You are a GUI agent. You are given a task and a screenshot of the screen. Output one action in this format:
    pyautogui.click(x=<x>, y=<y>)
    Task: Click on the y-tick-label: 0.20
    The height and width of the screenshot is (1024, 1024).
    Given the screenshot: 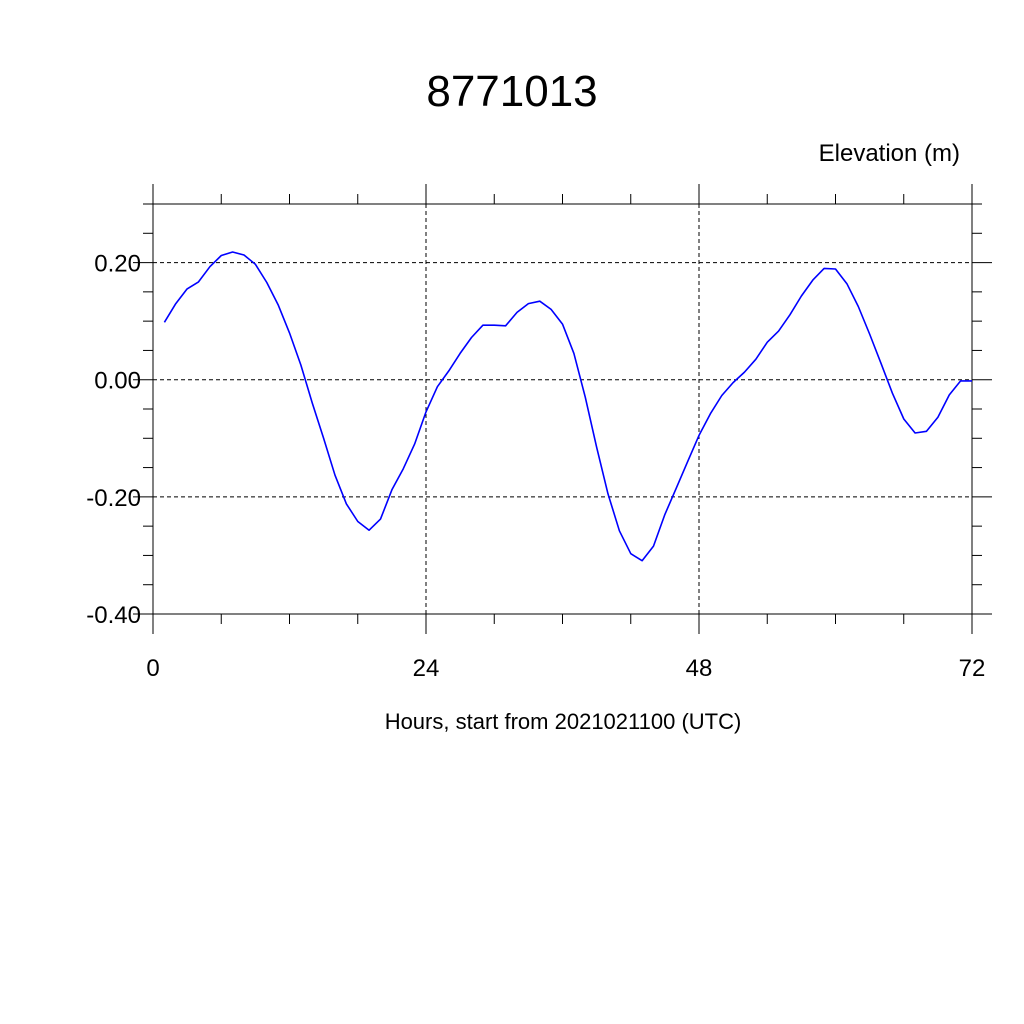 What is the action you would take?
    pyautogui.click(x=117, y=264)
    